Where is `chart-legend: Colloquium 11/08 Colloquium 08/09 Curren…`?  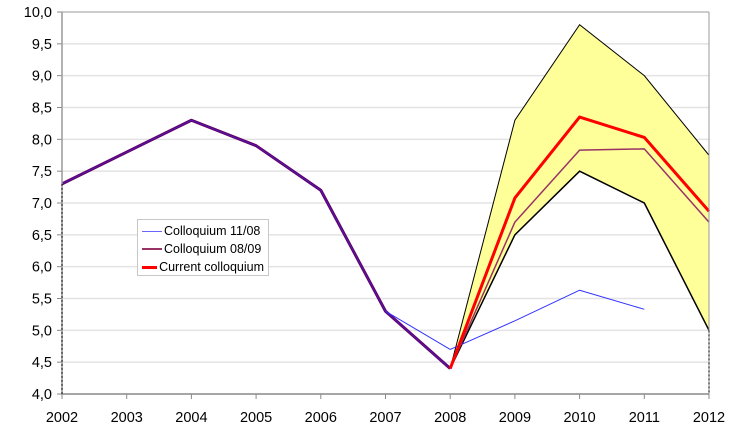
chart-legend: Colloquium 11/08 Colloquium 08/09 Curren… is located at coordinates (203, 247).